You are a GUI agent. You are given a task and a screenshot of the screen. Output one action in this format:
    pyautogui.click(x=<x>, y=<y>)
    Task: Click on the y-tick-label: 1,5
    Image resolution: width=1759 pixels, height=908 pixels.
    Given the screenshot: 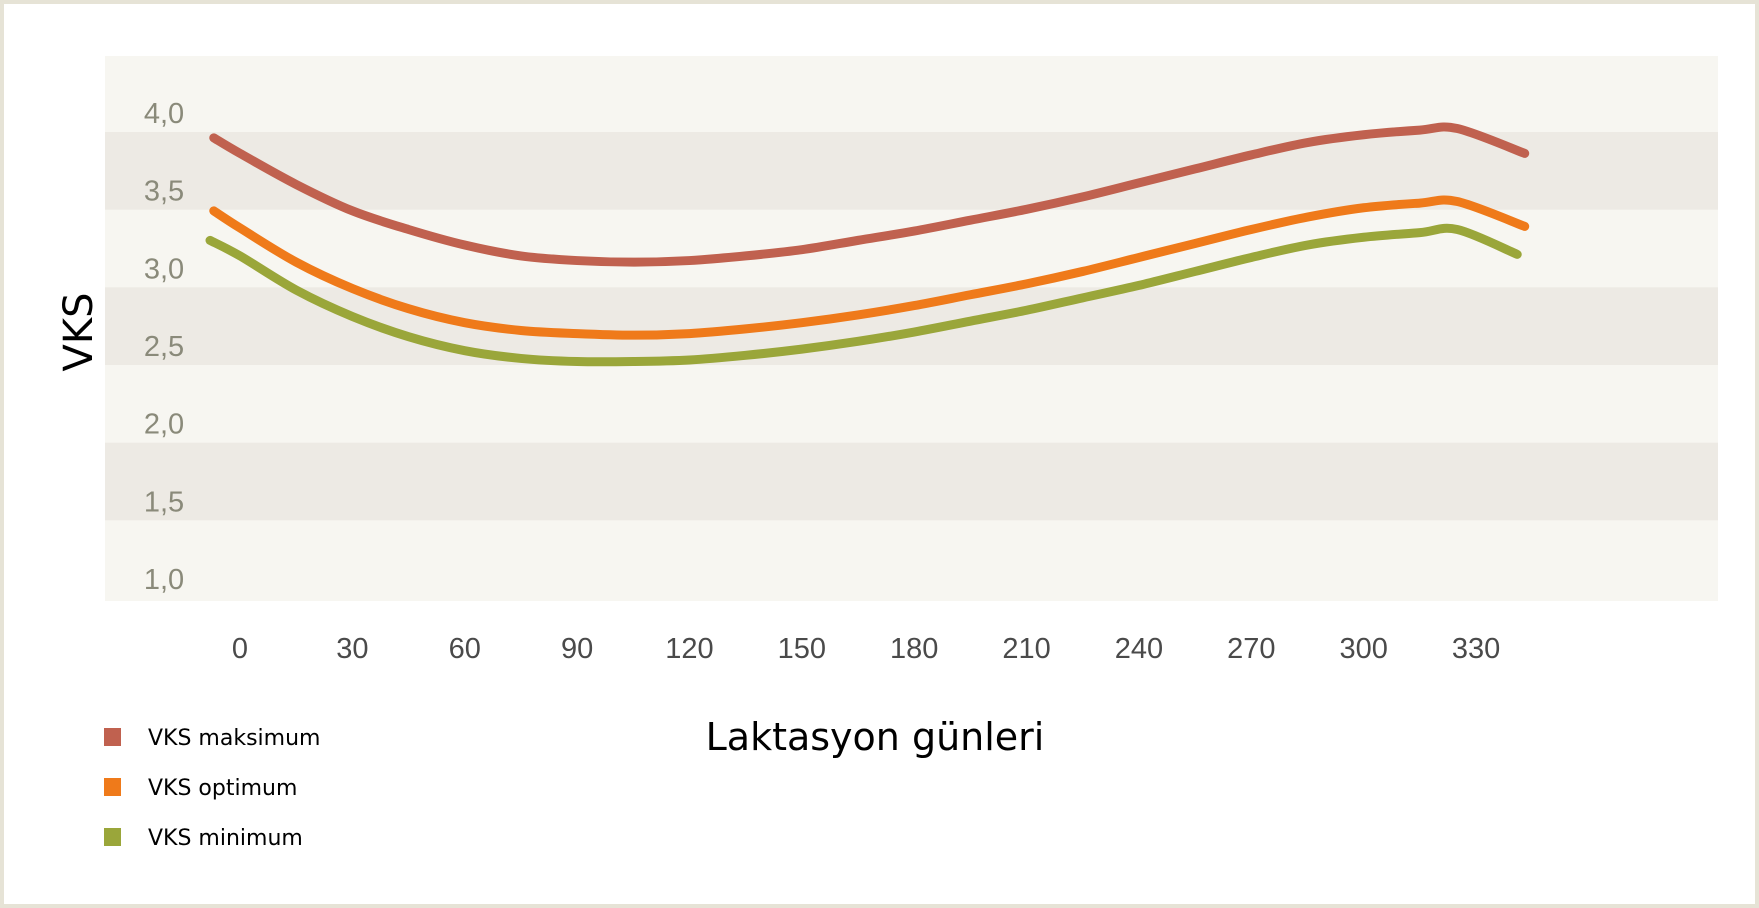 What is the action you would take?
    pyautogui.click(x=164, y=502)
    